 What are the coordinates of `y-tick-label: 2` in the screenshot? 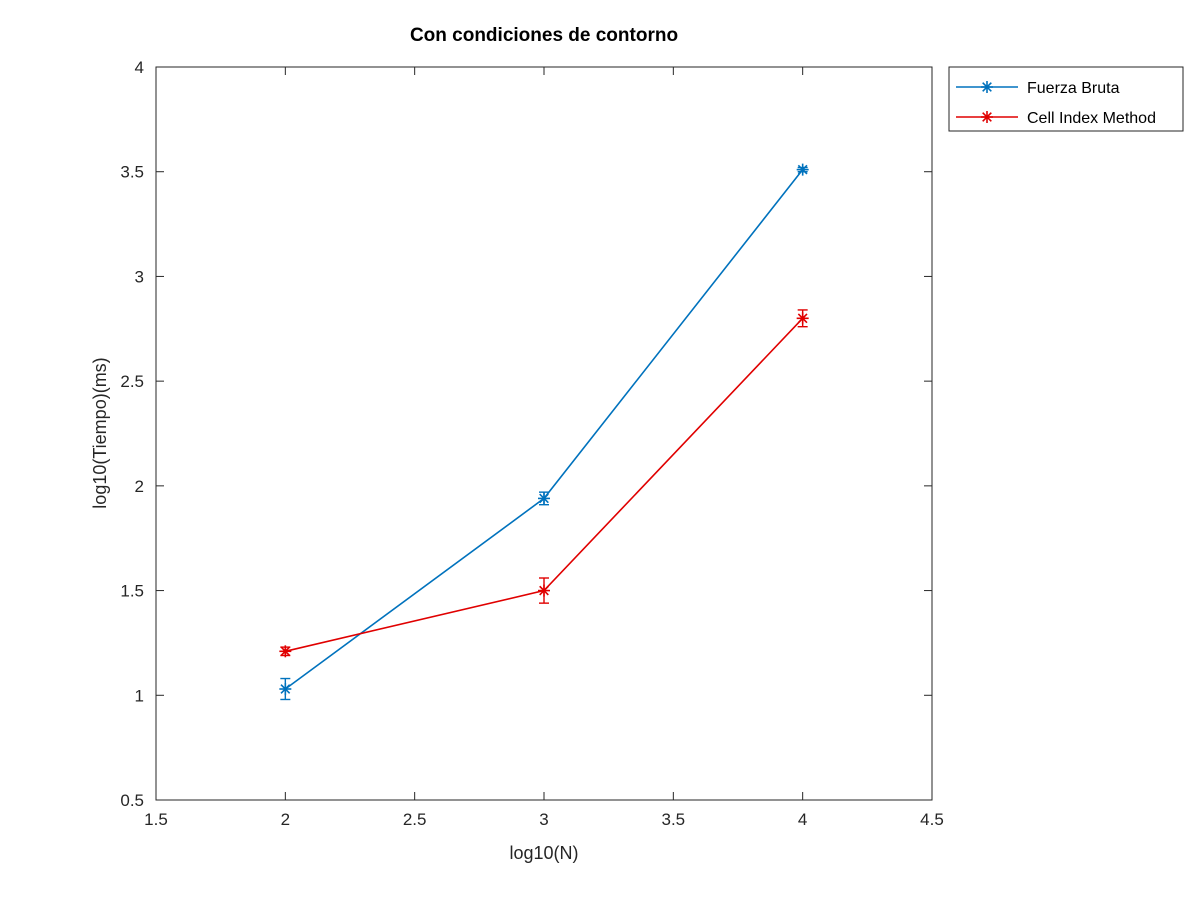 It's located at (139, 486).